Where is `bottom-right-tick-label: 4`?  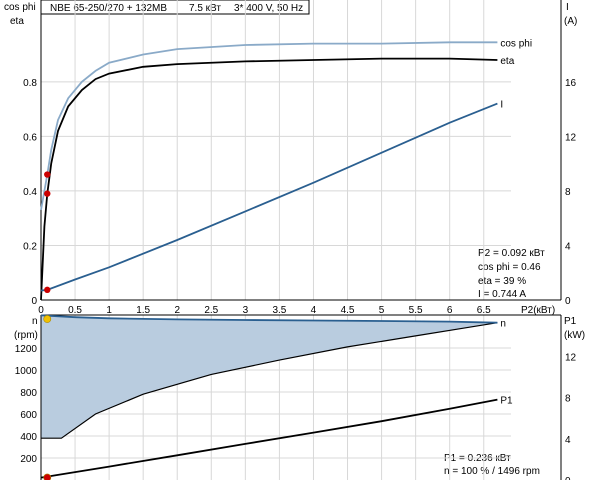 bottom-right-tick-label: 4 is located at coordinates (568, 440).